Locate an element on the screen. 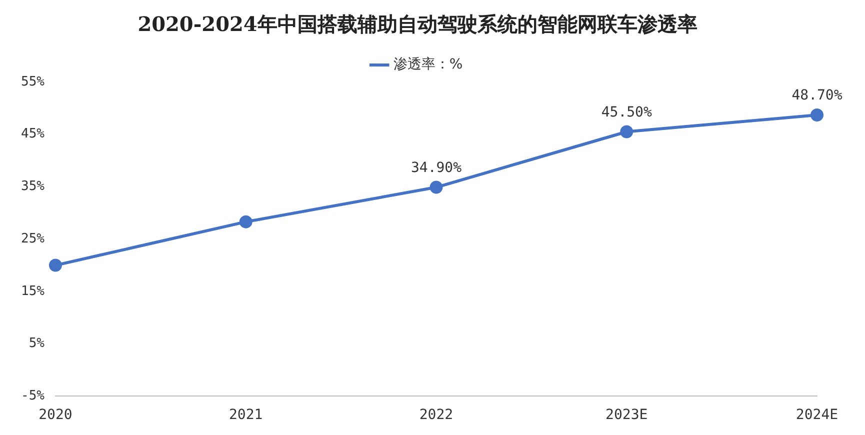 The image size is (865, 435). y-tick-label: 55% is located at coordinates (32, 82).